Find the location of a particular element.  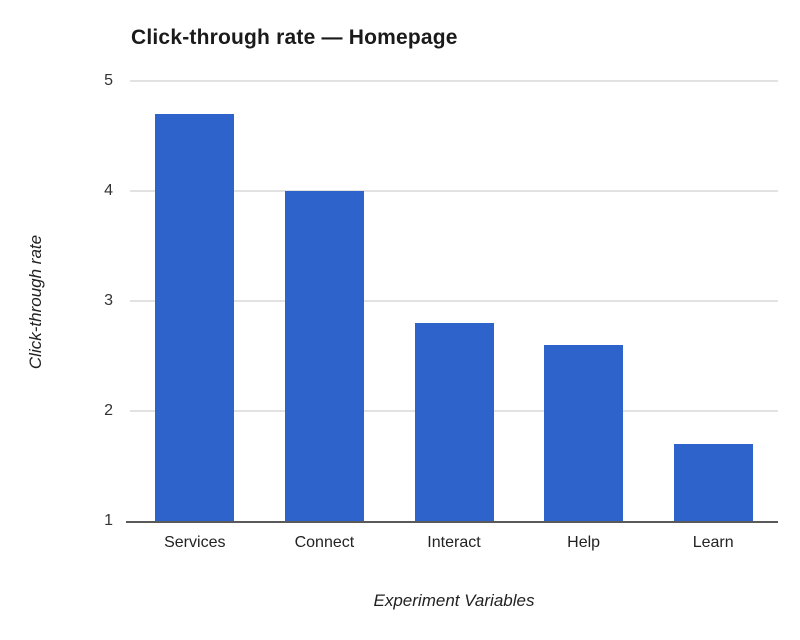

bar-connect is located at coordinates (324, 356).